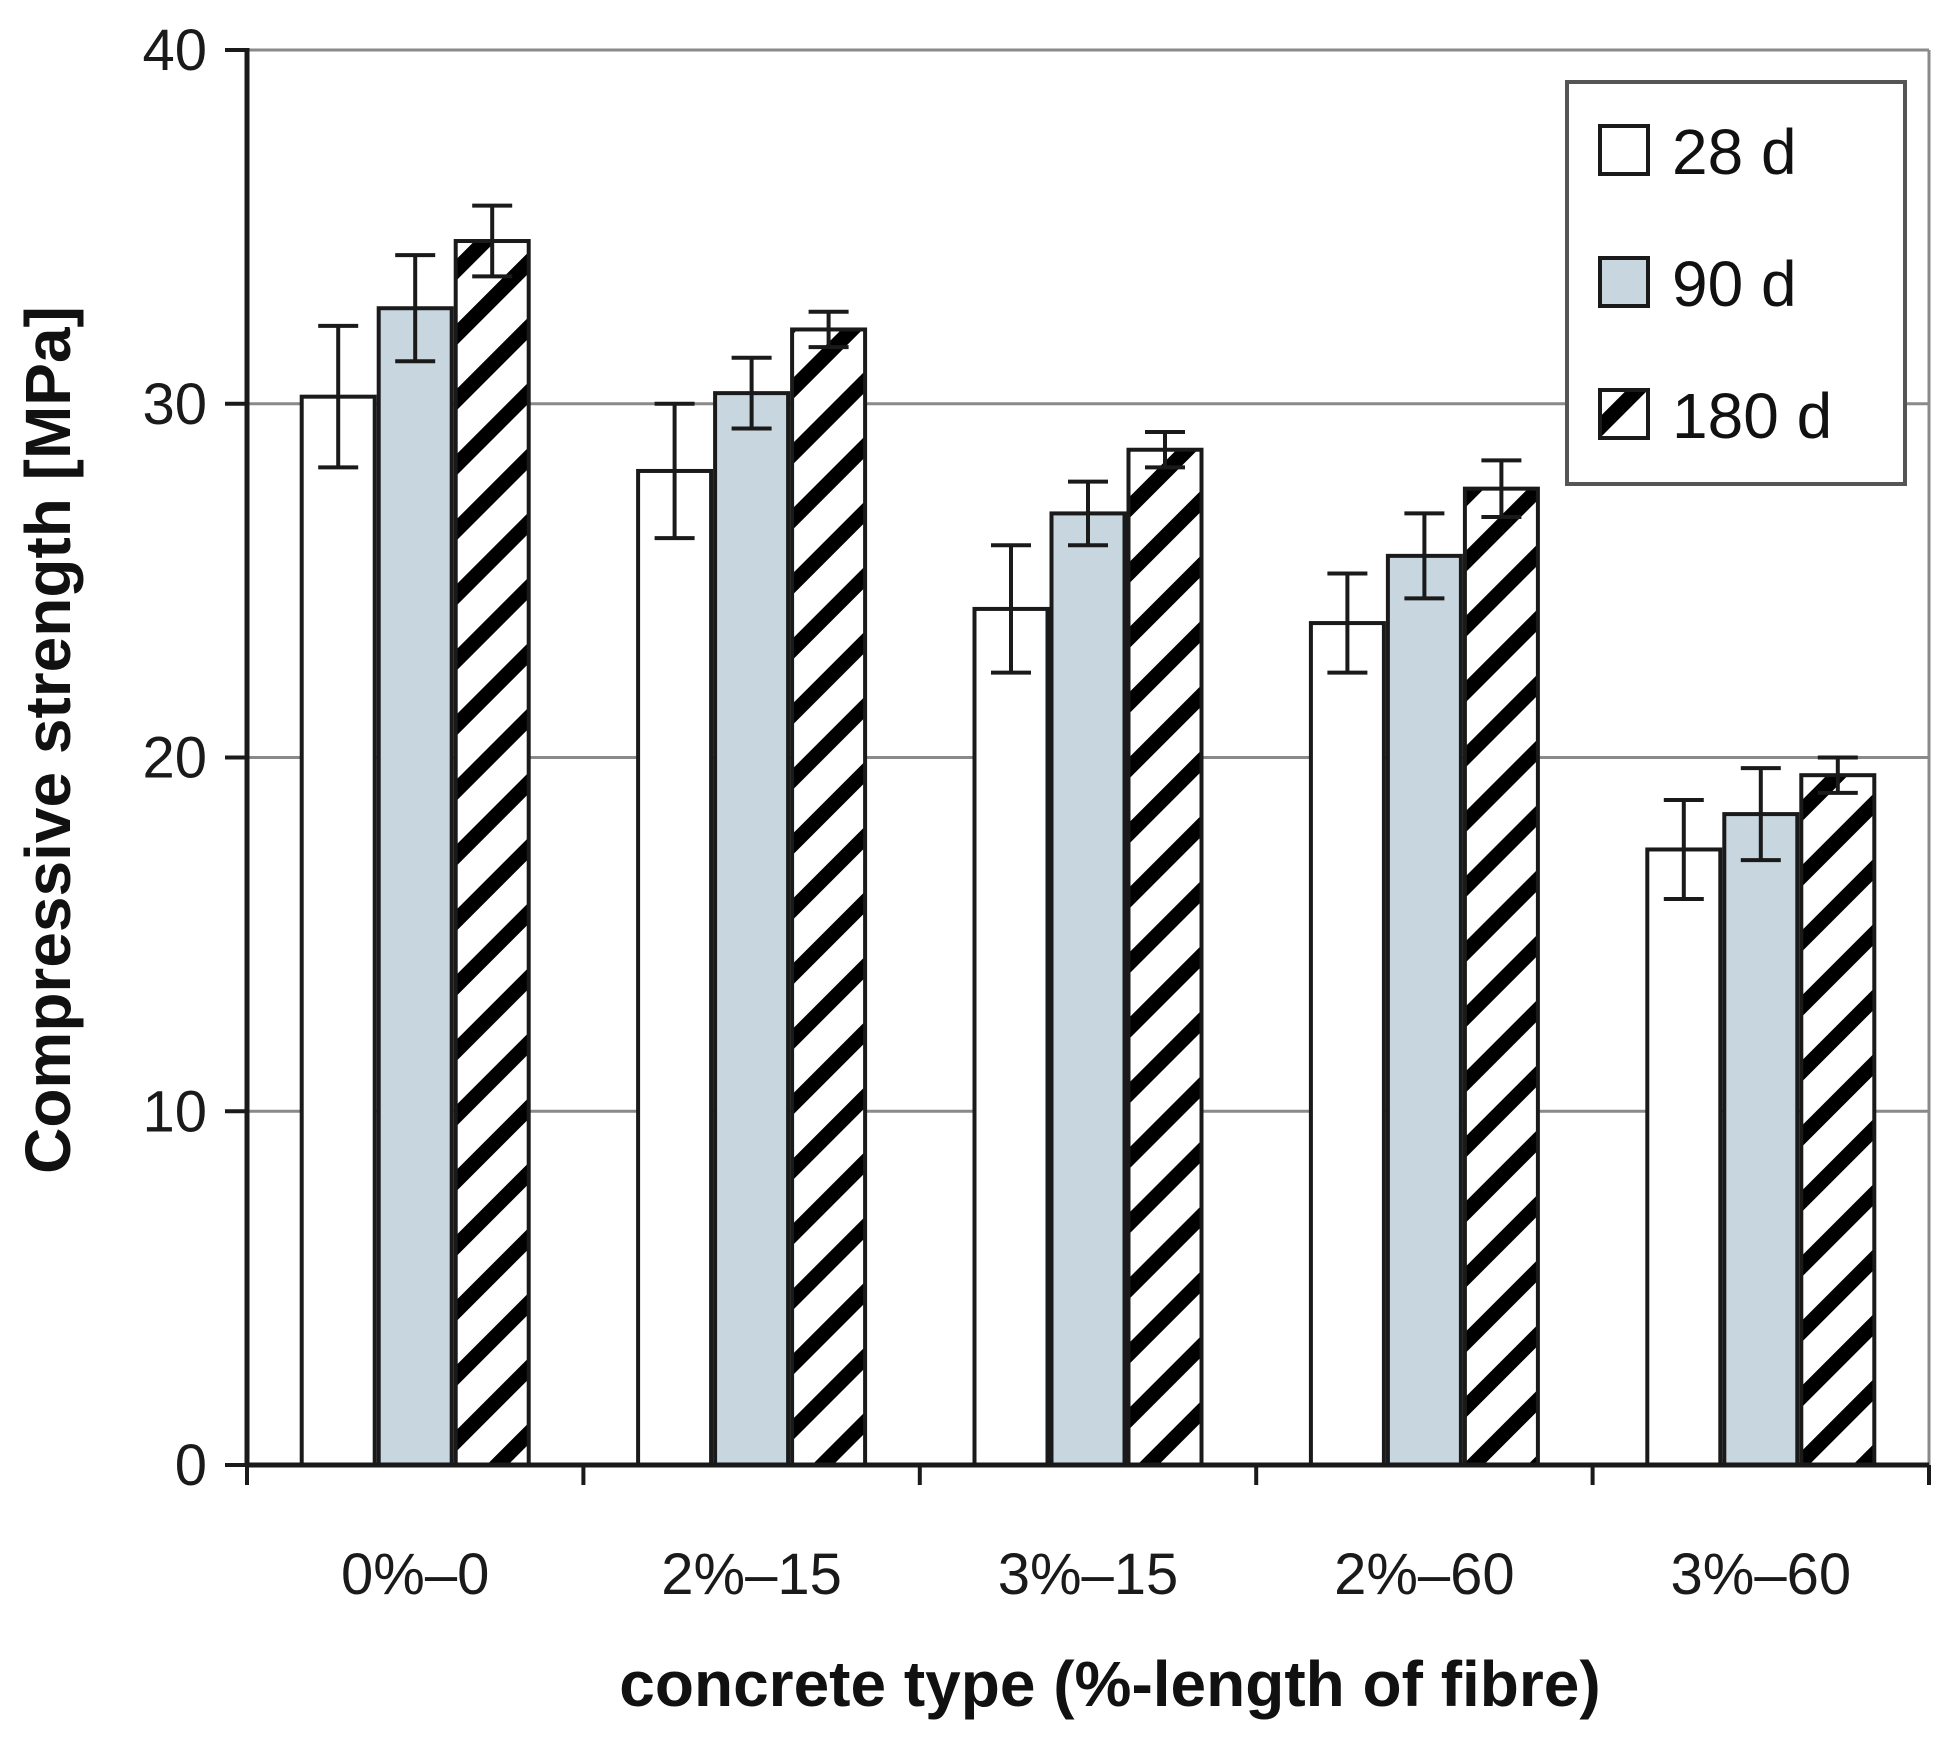 This screenshot has width=1949, height=1742. I want to click on x-category-labels: 0%–0 2%–15 3%–15 2%–60 3%–60, so click(1096, 1574).